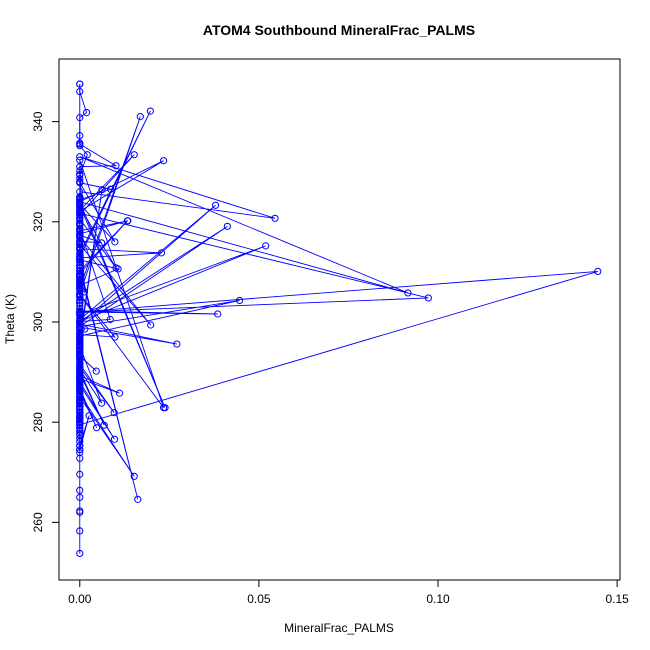  What do you see at coordinates (348, 592) in the screenshot?
I see `x-axis: 0.00 0.05 0.10 0.15` at bounding box center [348, 592].